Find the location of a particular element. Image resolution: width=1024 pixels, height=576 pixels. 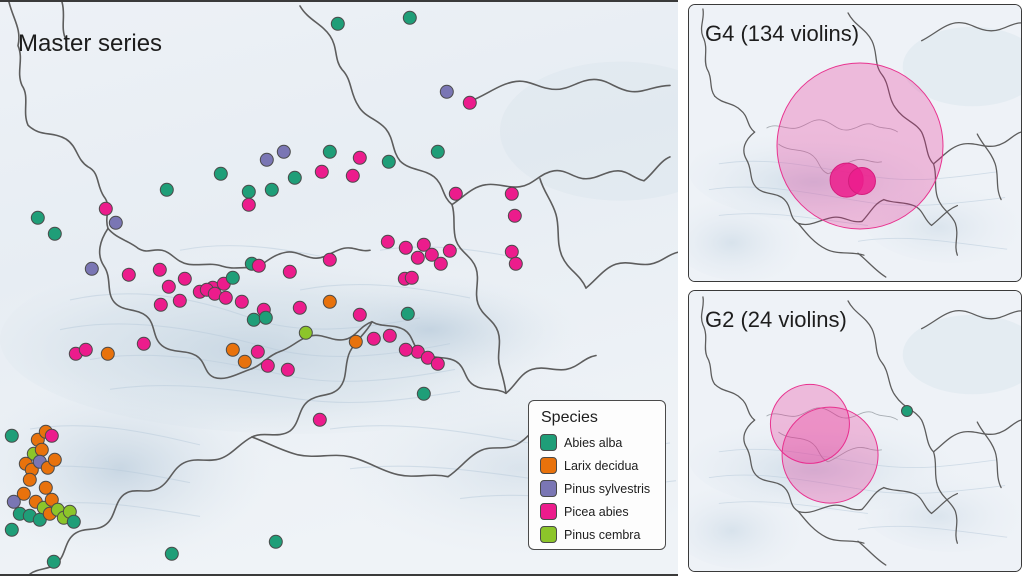

legend-title: Species is located at coordinates (569, 417).